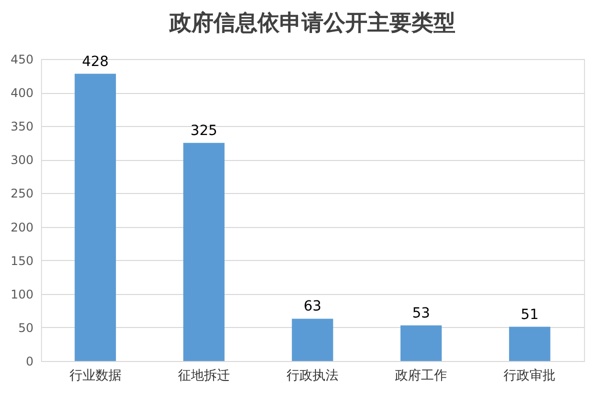  What do you see at coordinates (30, 361) in the screenshot?
I see `y-tick-label: 0` at bounding box center [30, 361].